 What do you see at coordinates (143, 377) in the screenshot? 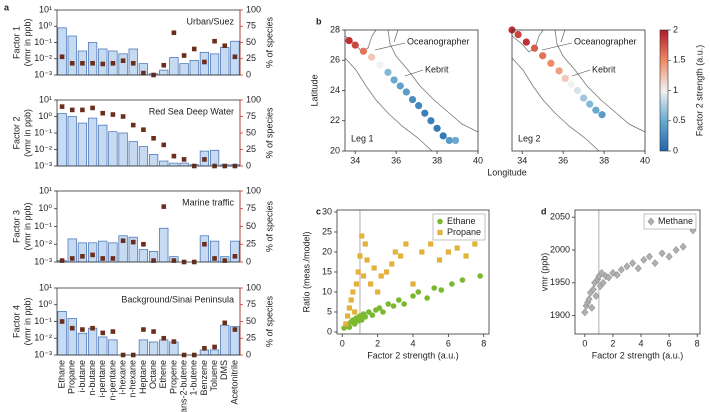
I see `x-tick-label: Heptane` at bounding box center [143, 377].